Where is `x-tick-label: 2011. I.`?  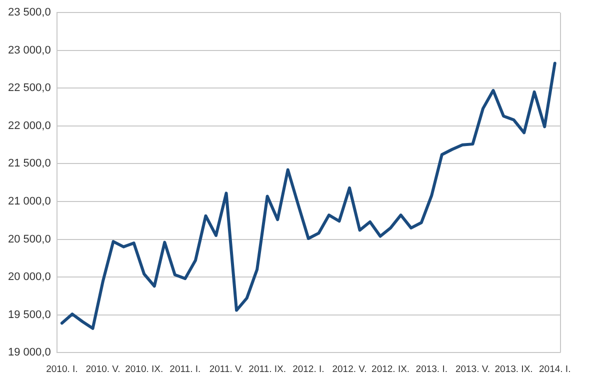 x-tick-label: 2011. I. is located at coordinates (185, 369).